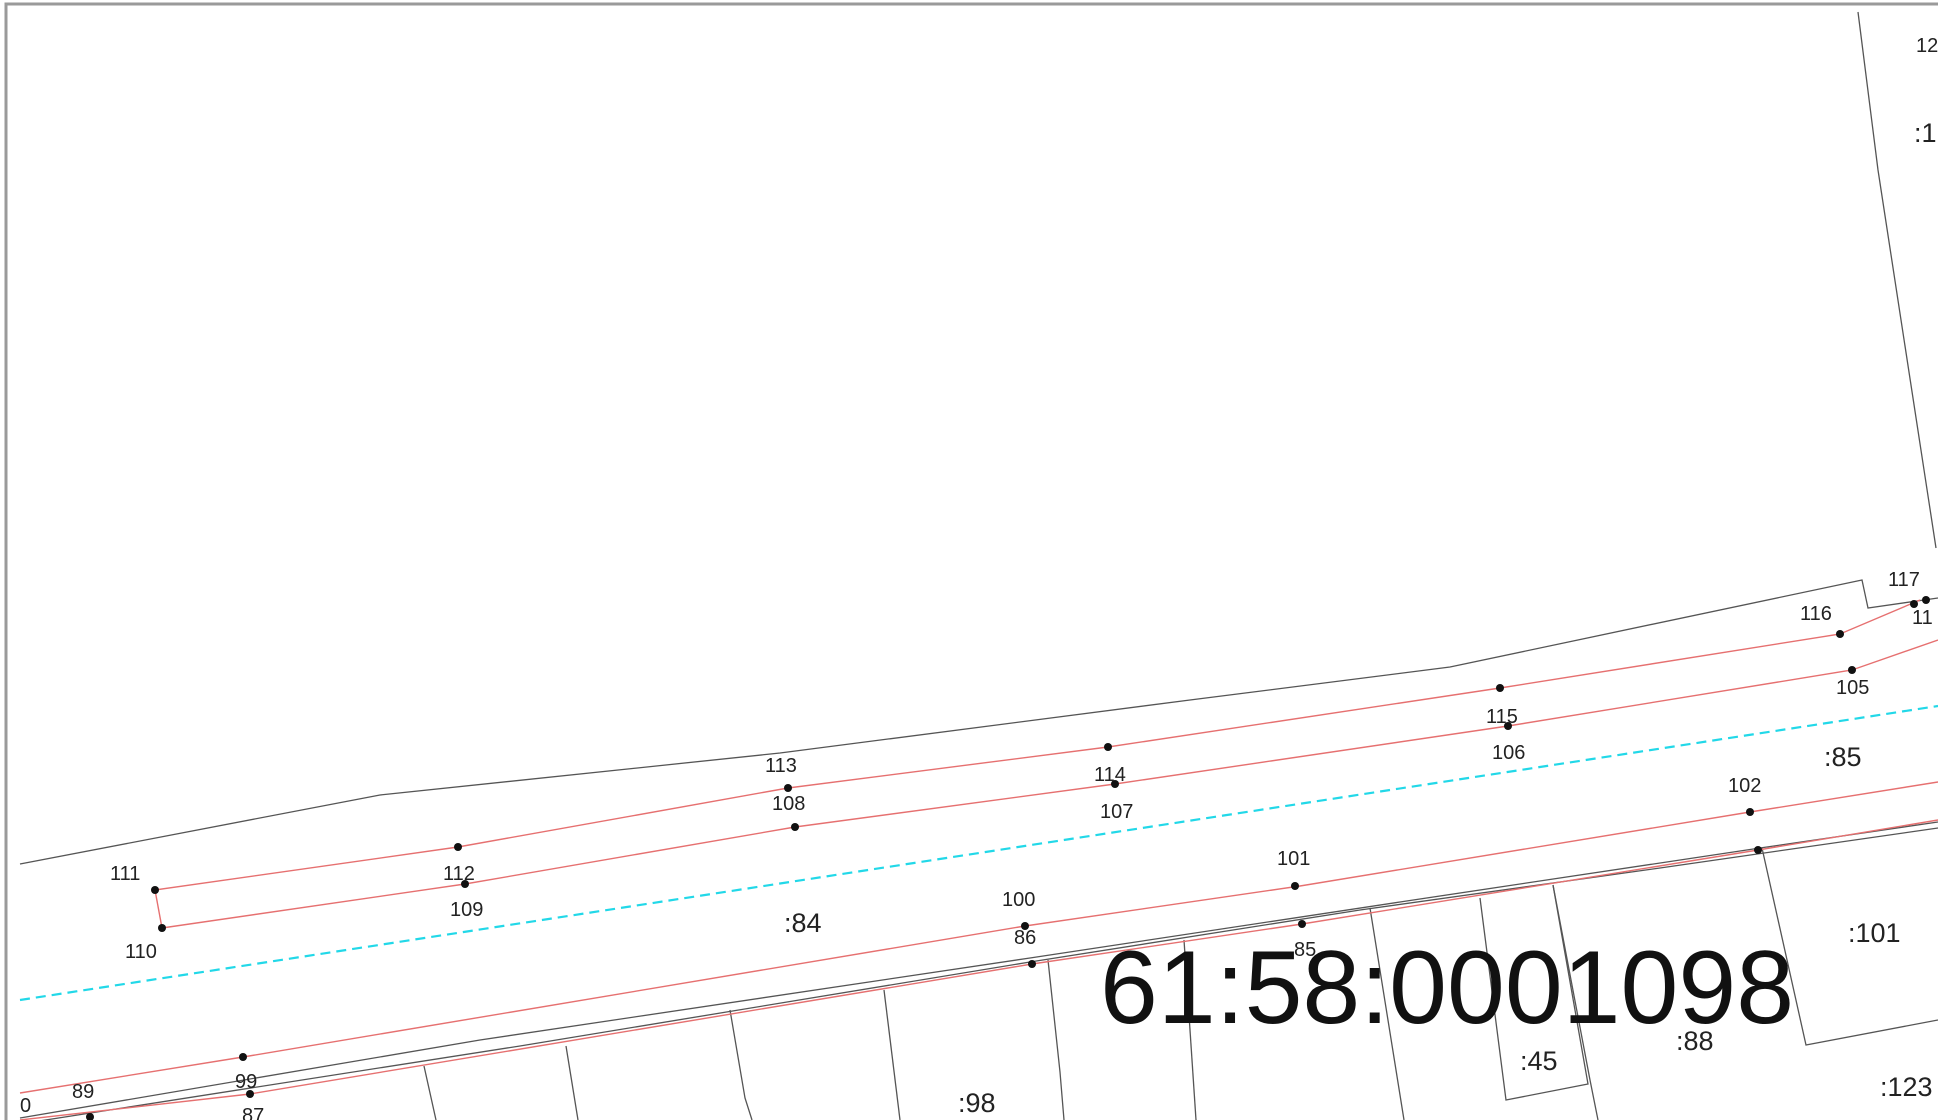 Image resolution: width=1938 pixels, height=1120 pixels. Describe the element at coordinates (1904, 580) in the screenshot. I see `point-label: 117` at that location.